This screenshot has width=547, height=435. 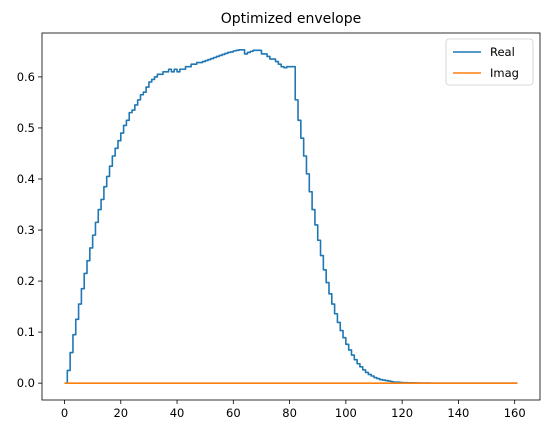 What do you see at coordinates (346, 413) in the screenshot?
I see `x-tick-label: 100` at bounding box center [346, 413].